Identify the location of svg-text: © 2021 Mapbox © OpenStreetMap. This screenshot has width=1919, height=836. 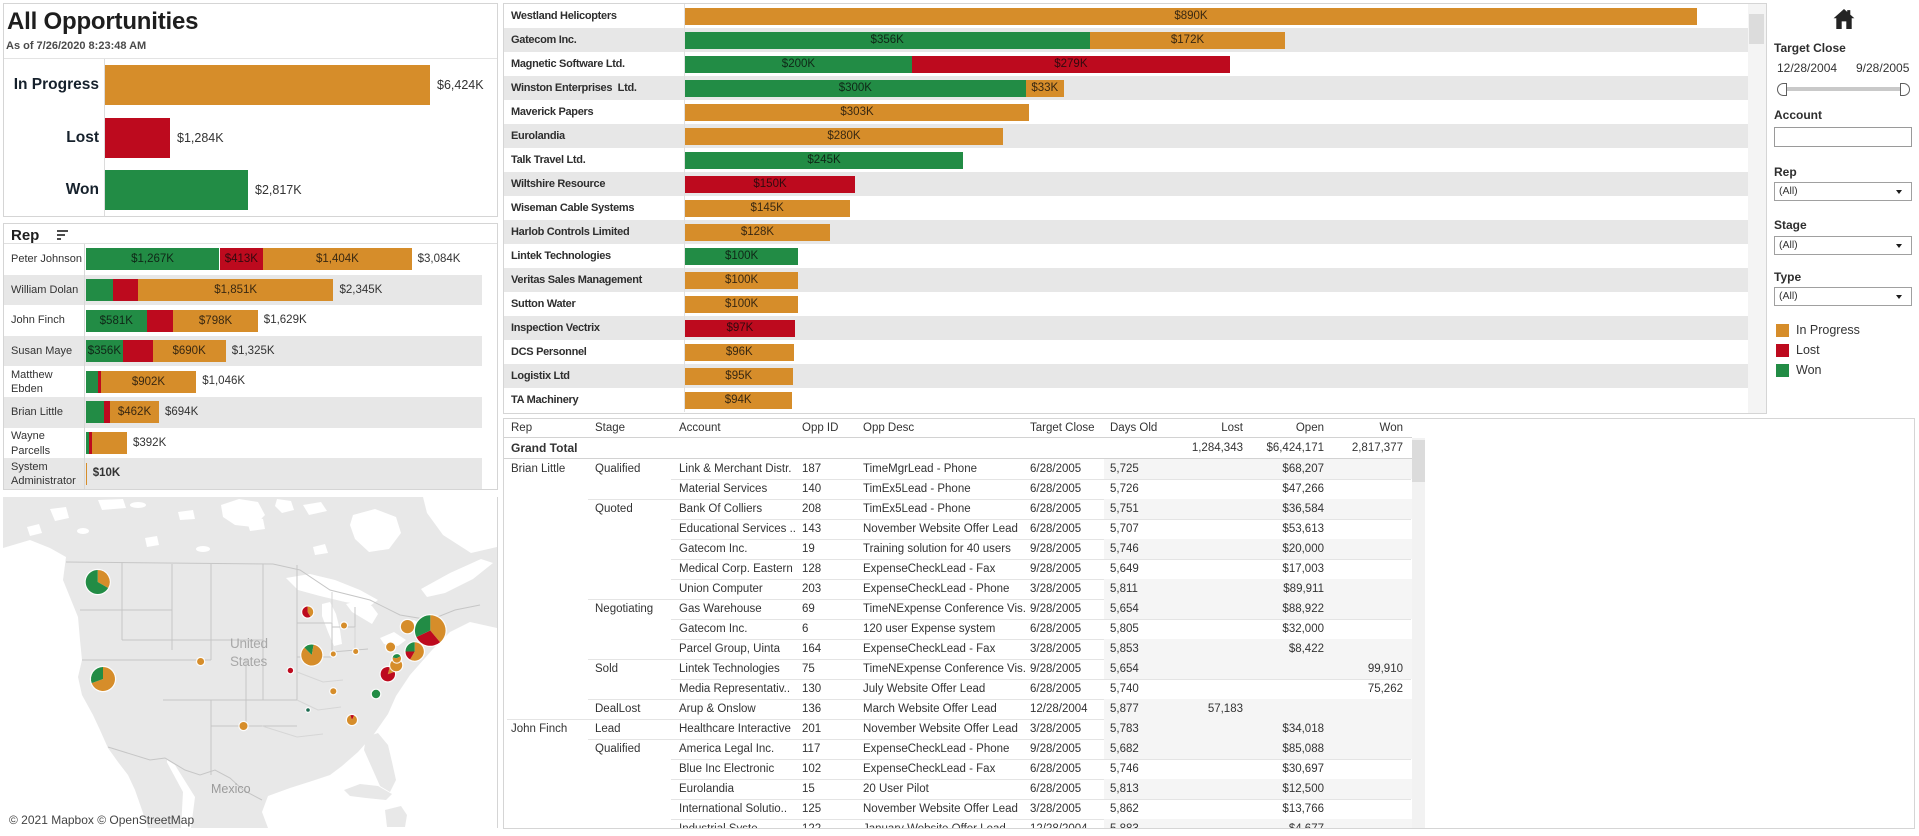
(101, 820).